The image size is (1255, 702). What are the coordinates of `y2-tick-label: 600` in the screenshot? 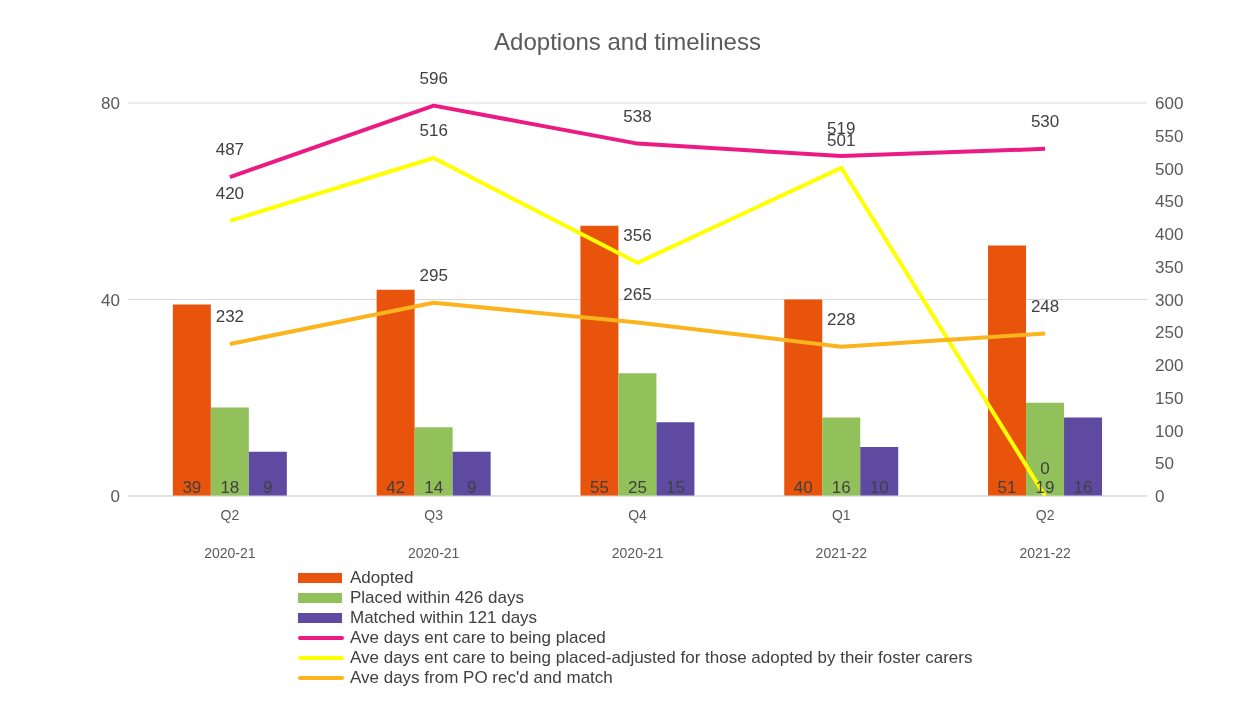 It's located at (1169, 104).